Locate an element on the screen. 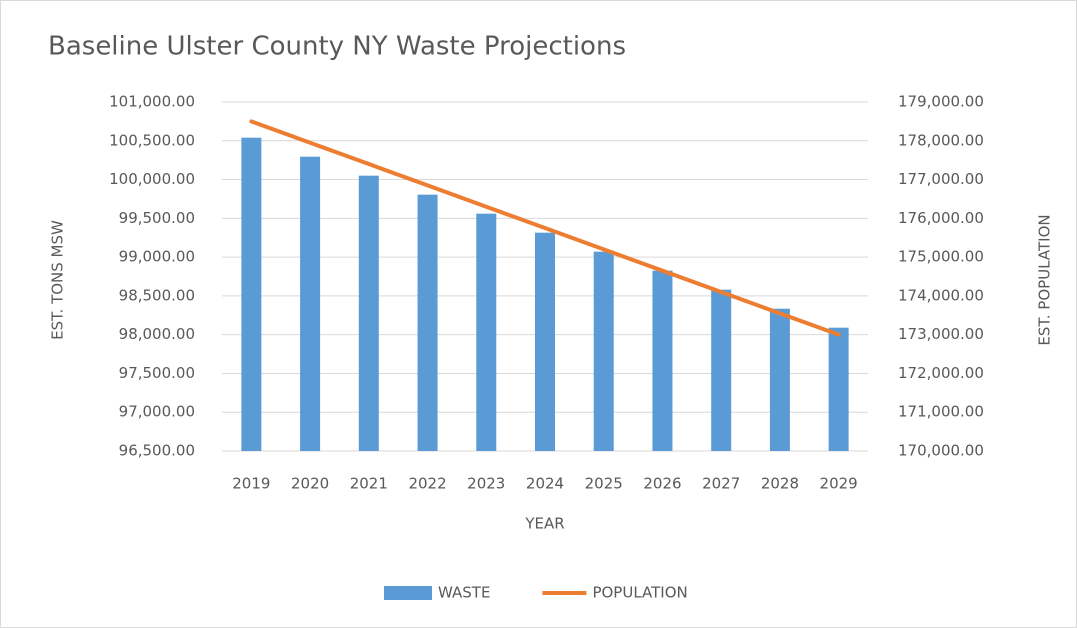 The width and height of the screenshot is (1077, 628). x-tick-label: 2025 is located at coordinates (604, 484).